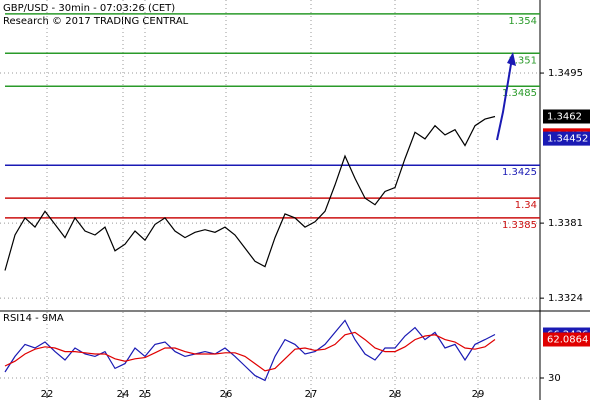 This screenshot has height=400, width=590. Describe the element at coordinates (511, 59) in the screenshot. I see `arrow-head` at that location.